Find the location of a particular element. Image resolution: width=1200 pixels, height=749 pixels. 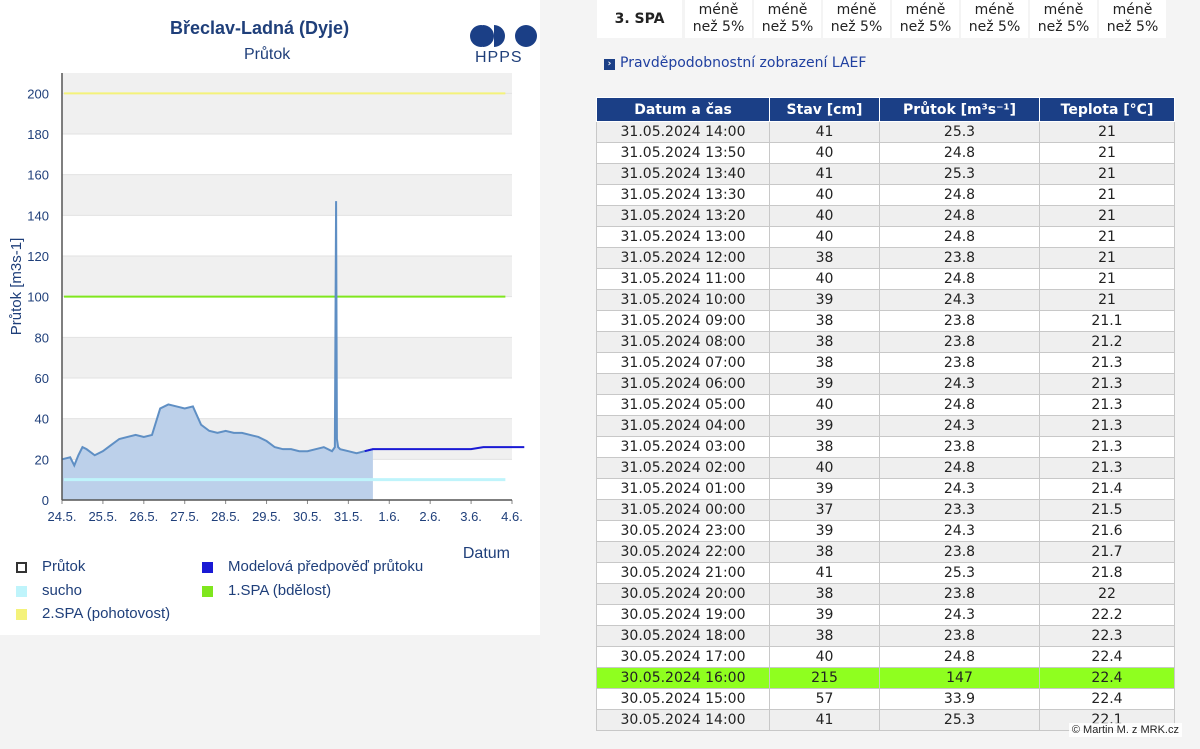

cell-datetime: 31.05.2024 14:00 is located at coordinates (683, 132).